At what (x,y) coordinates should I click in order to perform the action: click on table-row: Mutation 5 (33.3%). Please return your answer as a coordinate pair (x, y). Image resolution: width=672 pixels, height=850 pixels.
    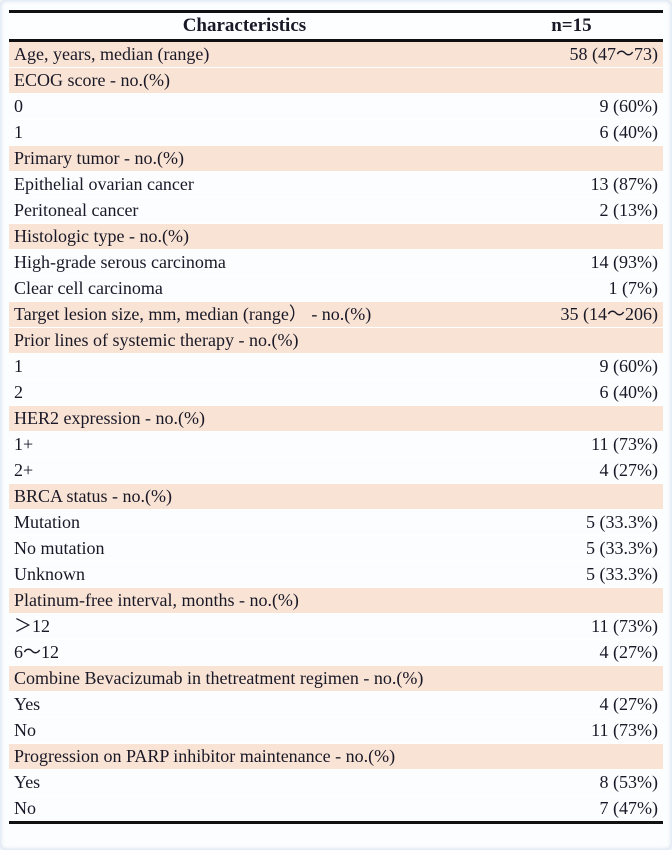
    Looking at the image, I should click on (336, 522).